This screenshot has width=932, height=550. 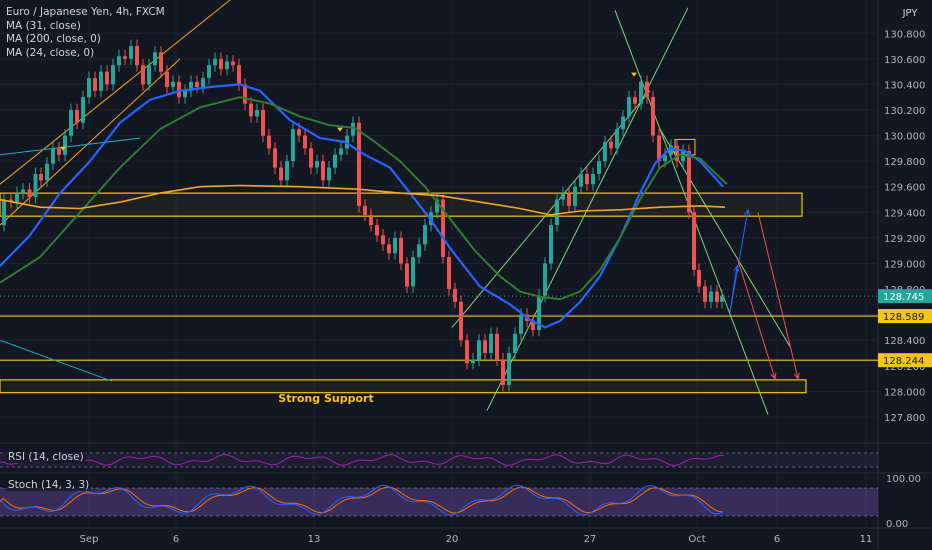 What do you see at coordinates (115, 92) in the screenshot?
I see `orange-trendline` at bounding box center [115, 92].